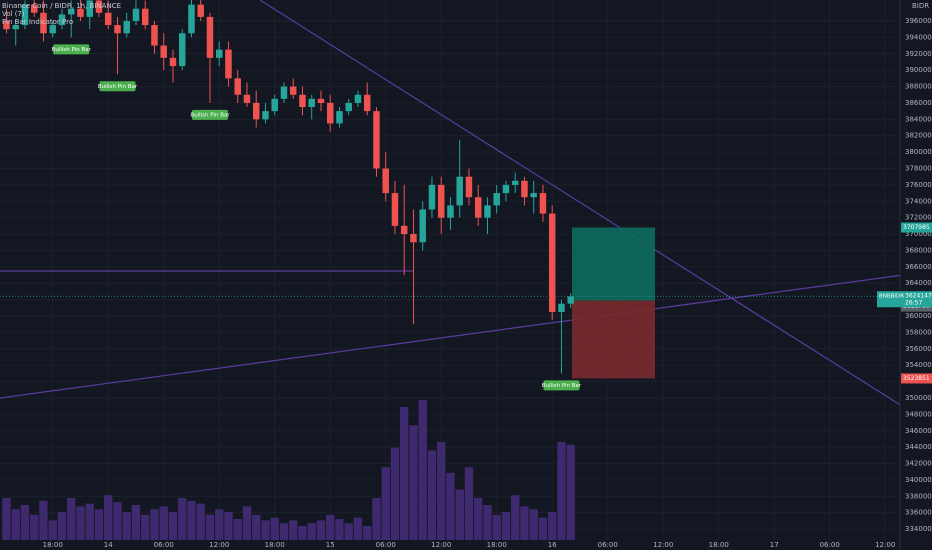  What do you see at coordinates (918, 332) in the screenshot?
I see `y-tick-label: 3580000` at bounding box center [918, 332].